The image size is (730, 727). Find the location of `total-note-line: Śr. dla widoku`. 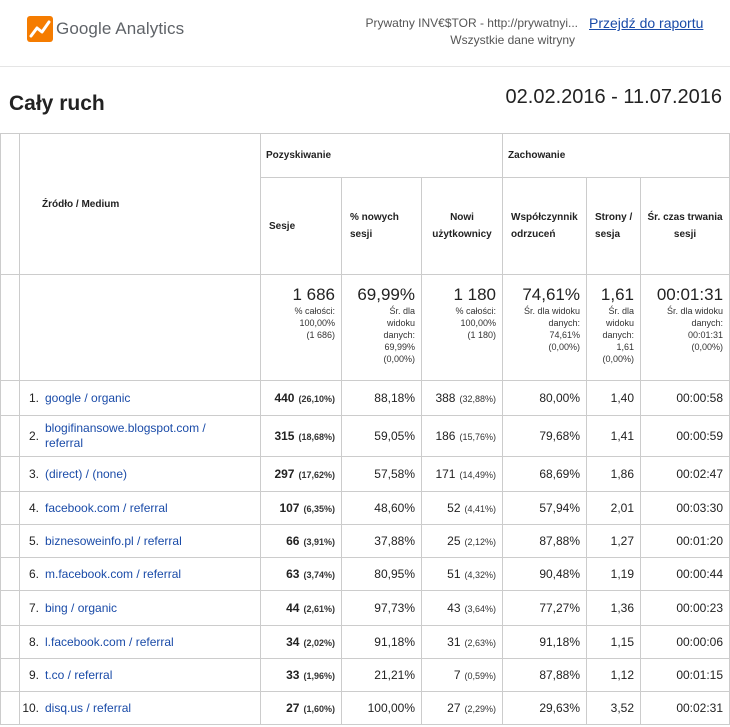

total-note-line: Śr. dla widoku is located at coordinates (552, 311).